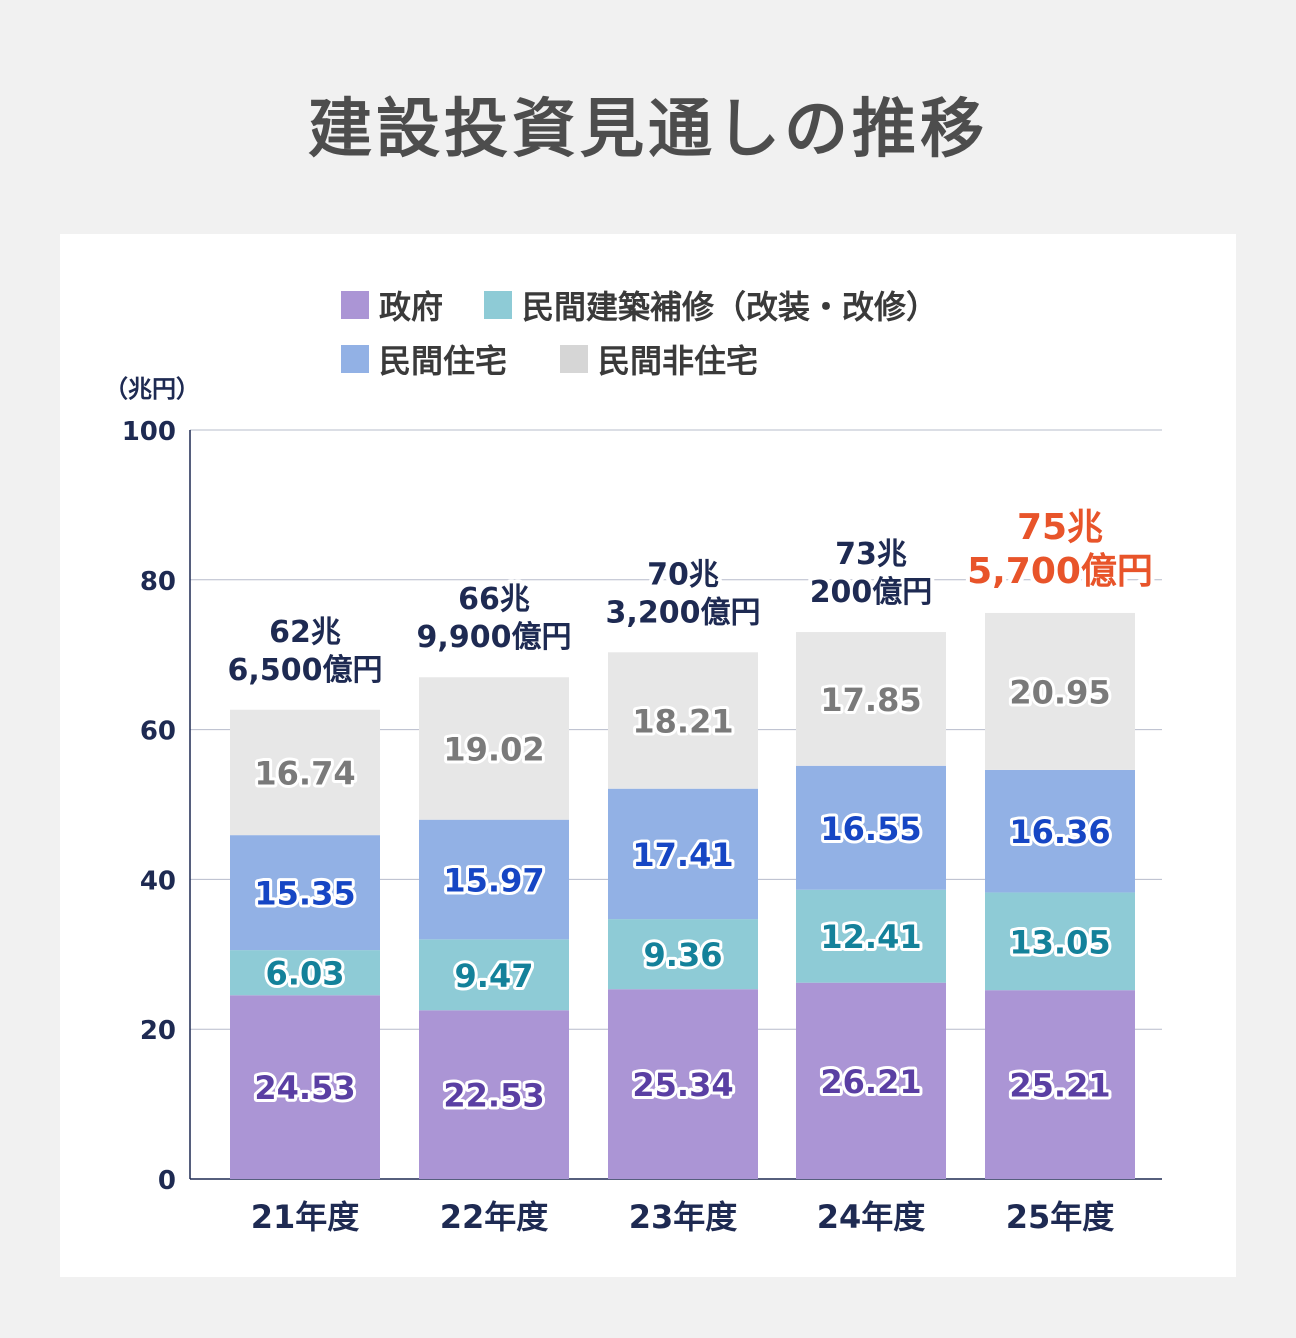 The height and width of the screenshot is (1338, 1296). I want to click on legend-label-non-housing: 民間非住宅, so click(678, 361).